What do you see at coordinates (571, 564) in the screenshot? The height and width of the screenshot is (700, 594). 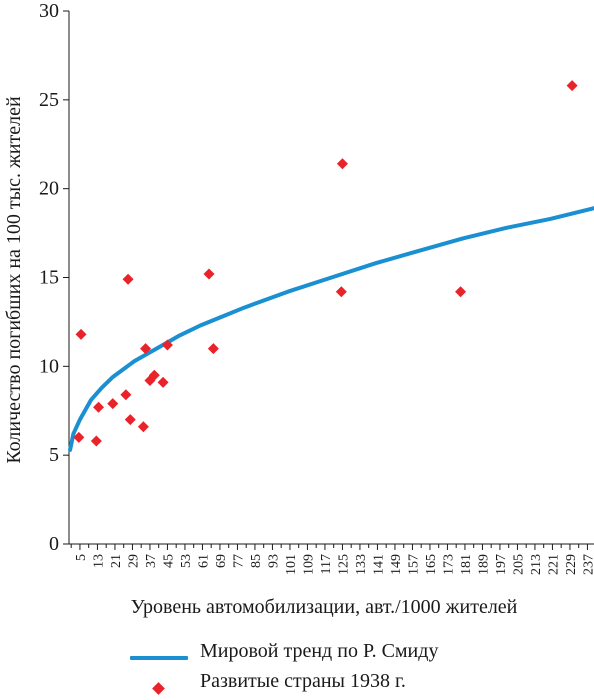 I see `x-tick-label: 229` at bounding box center [571, 564].